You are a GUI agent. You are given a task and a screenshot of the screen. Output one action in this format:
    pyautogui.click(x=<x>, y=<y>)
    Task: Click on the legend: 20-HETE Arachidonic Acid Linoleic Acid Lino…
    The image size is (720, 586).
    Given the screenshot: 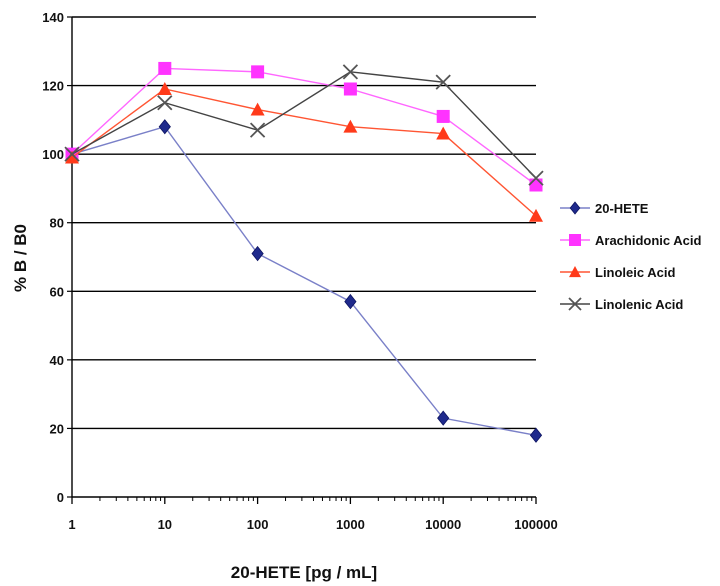 What is the action you would take?
    pyautogui.click(x=630, y=256)
    